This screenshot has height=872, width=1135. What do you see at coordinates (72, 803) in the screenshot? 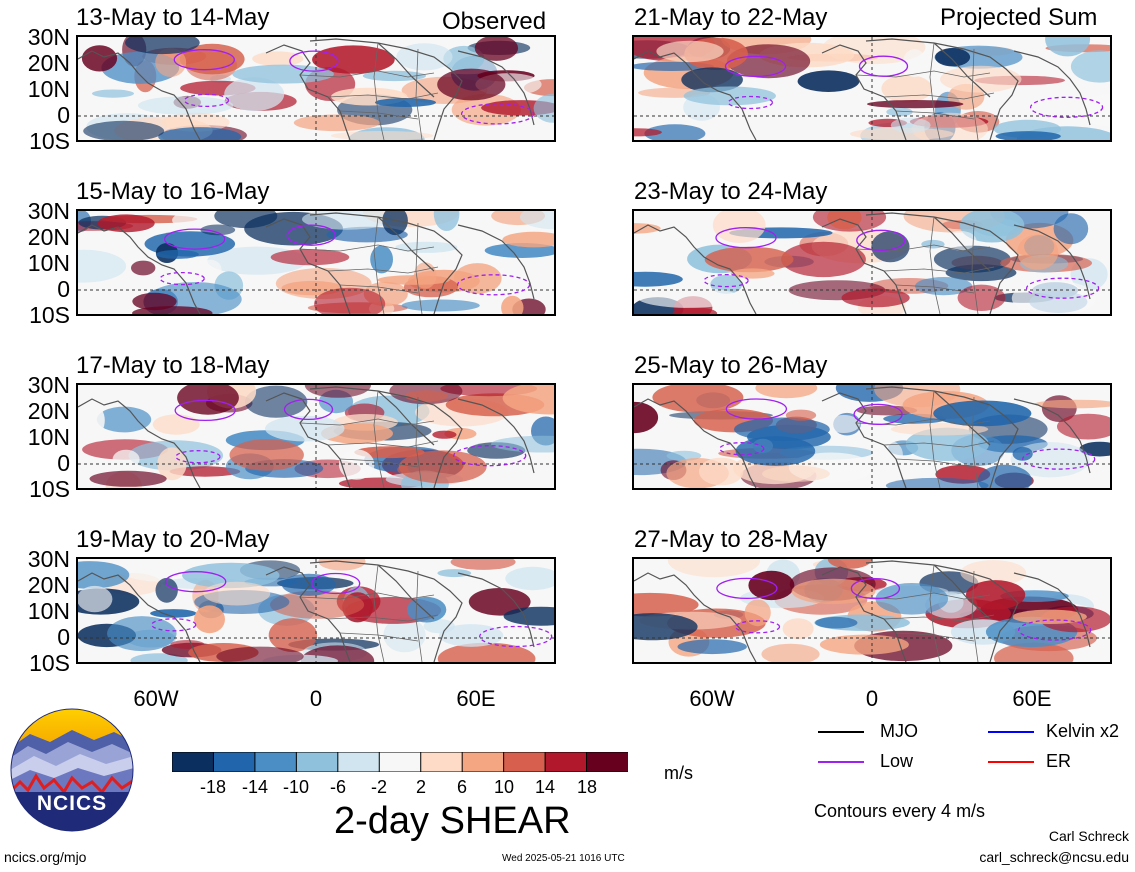
I see `ncics-logo-text: NCICS` at bounding box center [72, 803].